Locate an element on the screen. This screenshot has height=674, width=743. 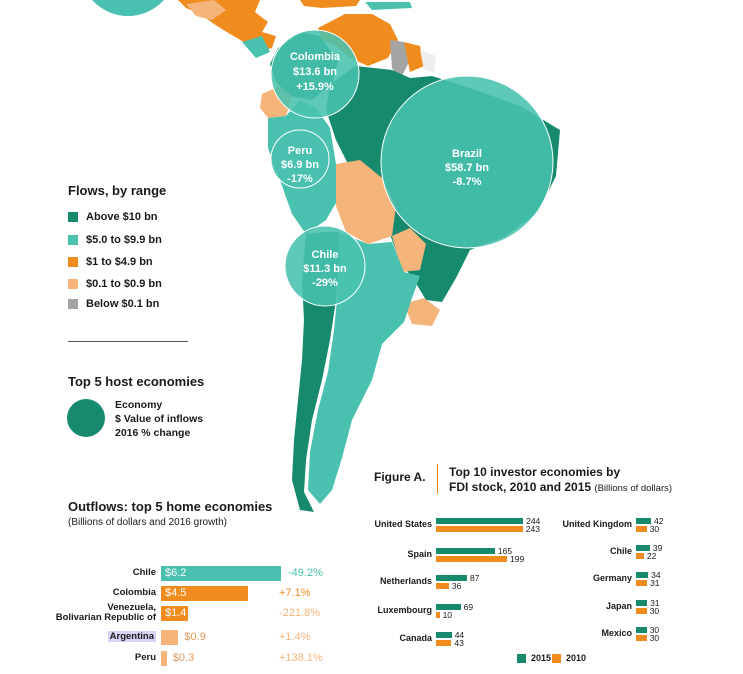
investor-value-2010-1: 199 is located at coordinates (517, 559).